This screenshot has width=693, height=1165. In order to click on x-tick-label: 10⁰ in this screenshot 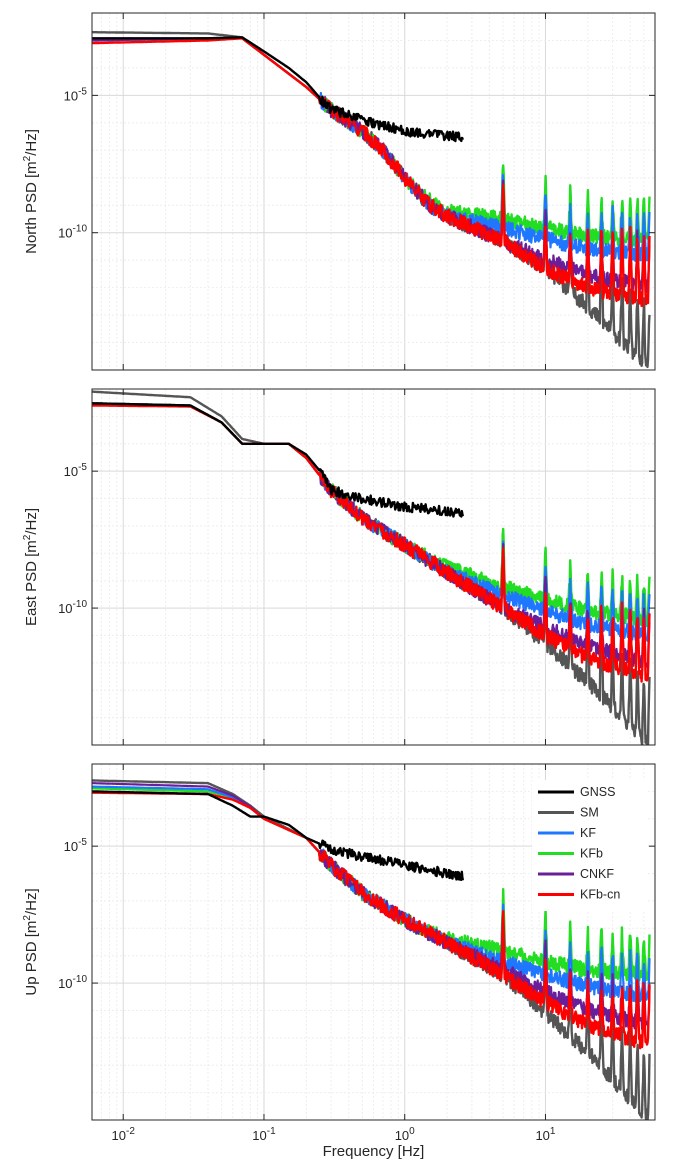, I will do `click(405, 1134)`.